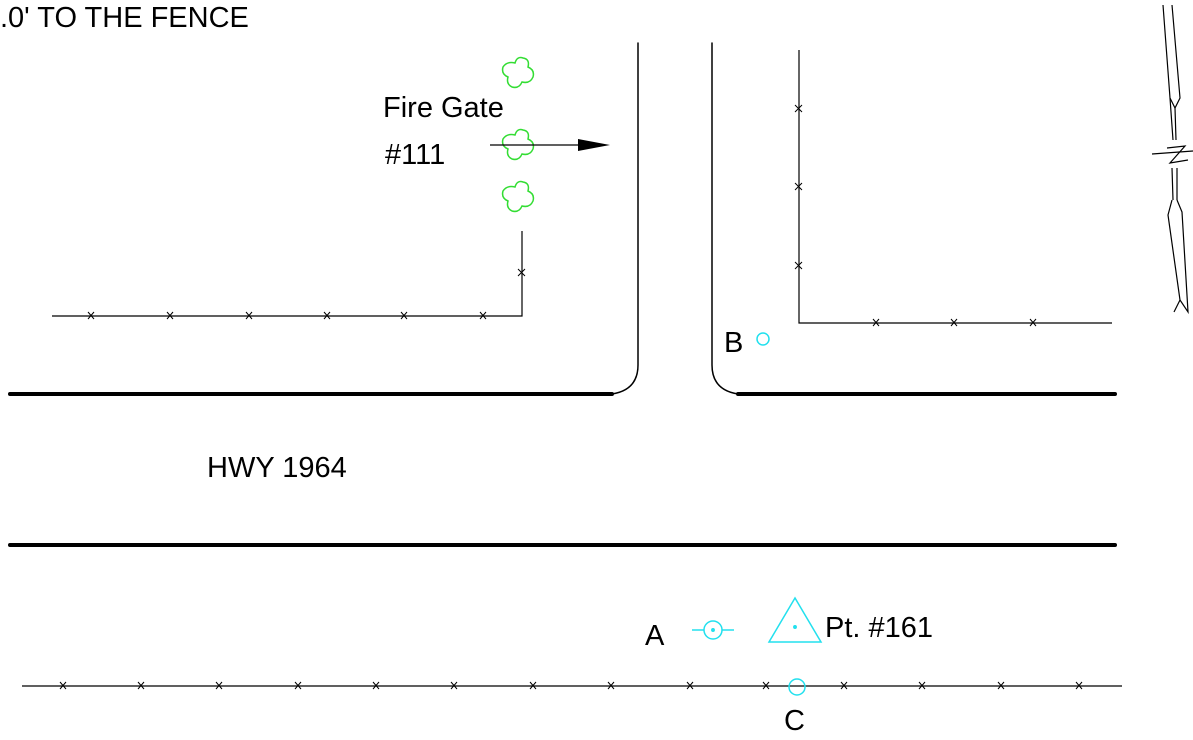 The width and height of the screenshot is (1193, 740). Describe the element at coordinates (443, 108) in the screenshot. I see `fire-gate-title: Fire Gate` at that location.